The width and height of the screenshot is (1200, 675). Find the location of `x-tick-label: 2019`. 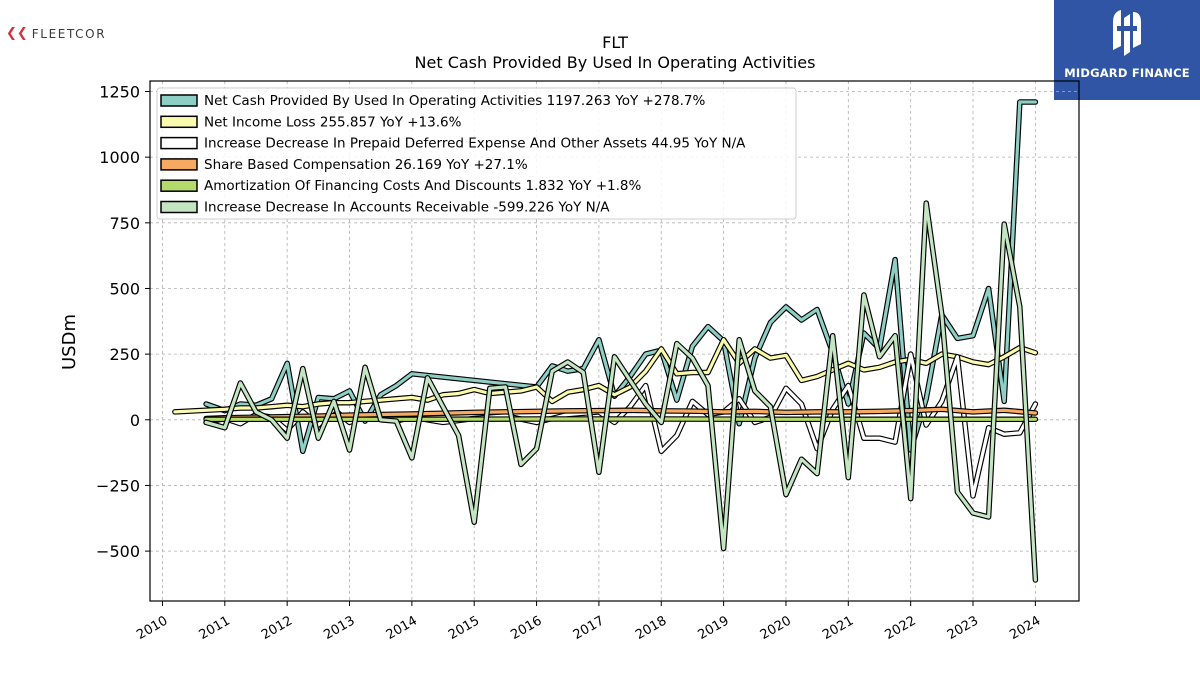

x-tick-label: 2019 is located at coordinates (713, 628).